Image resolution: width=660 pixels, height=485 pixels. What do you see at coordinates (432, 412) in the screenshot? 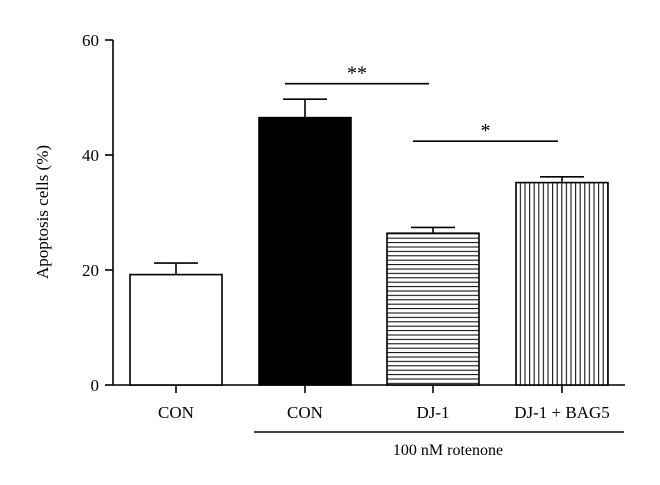
I see `x-tick-label: DJ-1` at bounding box center [432, 412].